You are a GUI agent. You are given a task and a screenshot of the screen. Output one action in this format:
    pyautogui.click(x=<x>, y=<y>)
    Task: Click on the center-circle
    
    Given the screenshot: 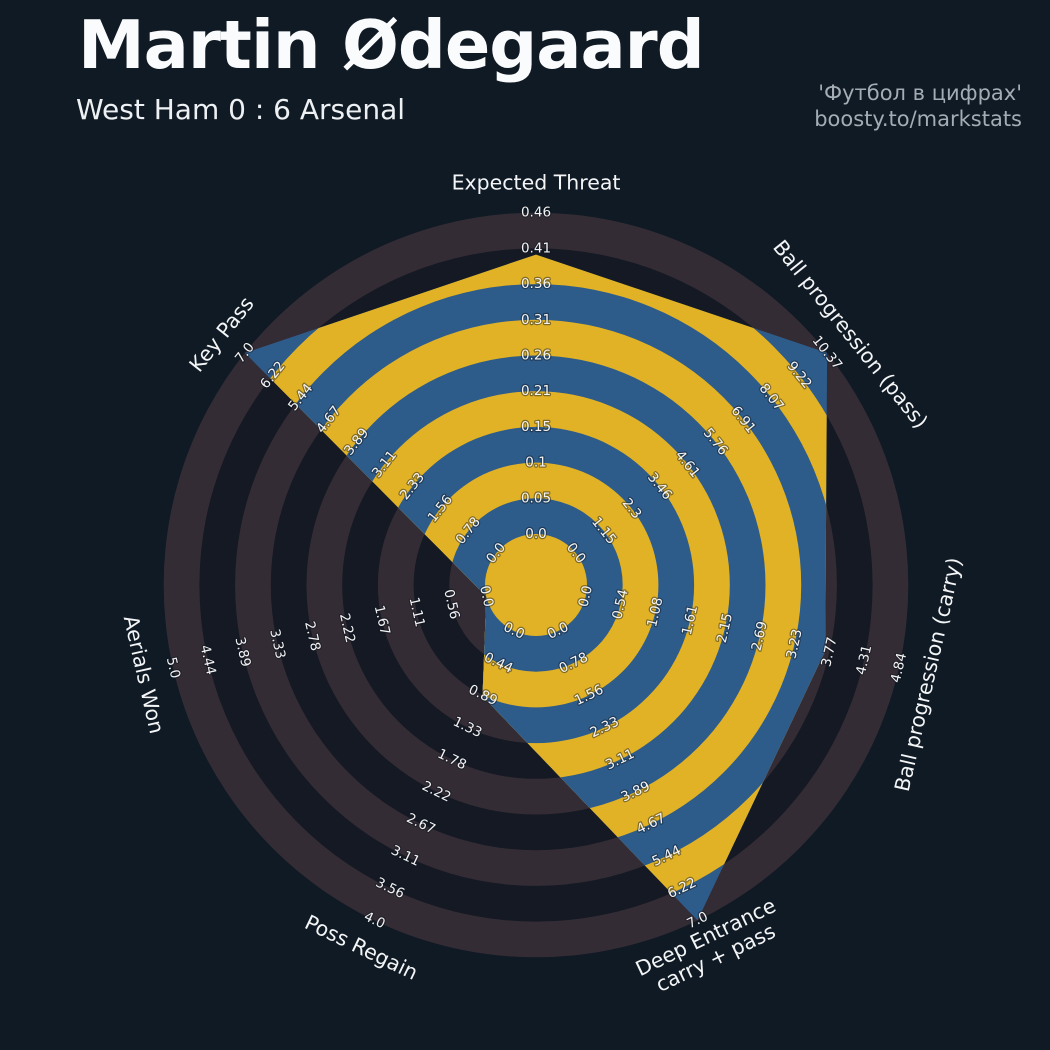 What is the action you would take?
    pyautogui.click(x=536, y=585)
    